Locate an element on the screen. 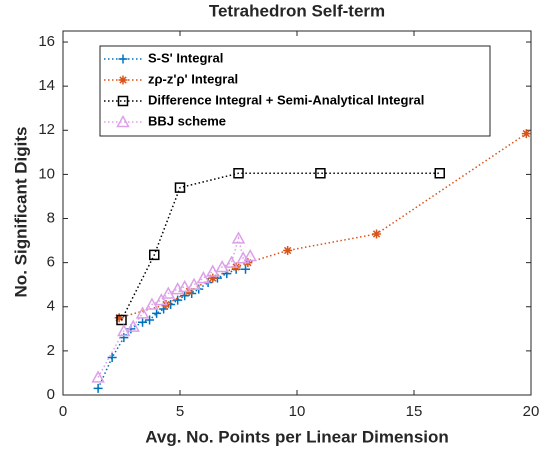  x-tick-label: 0 is located at coordinates (63, 411).